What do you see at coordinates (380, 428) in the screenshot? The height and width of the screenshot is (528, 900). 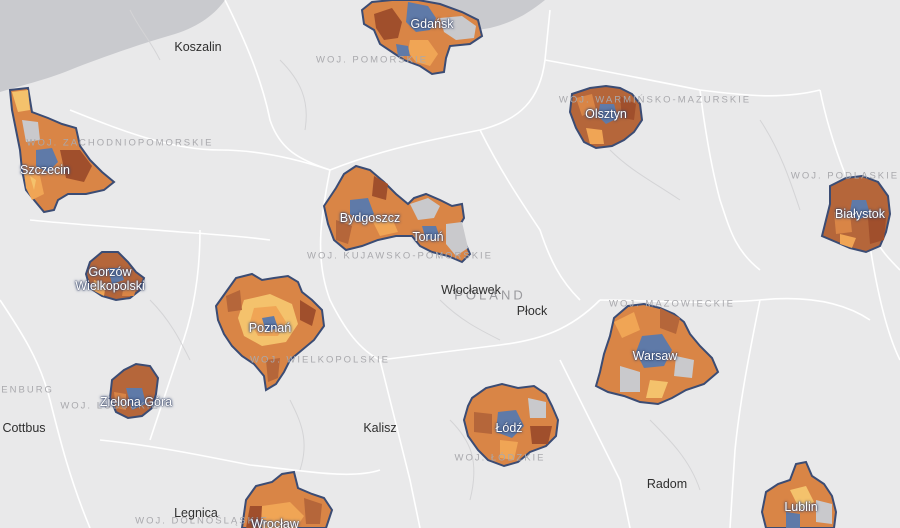 I see `city-label-kalisz: Kalisz` at bounding box center [380, 428].